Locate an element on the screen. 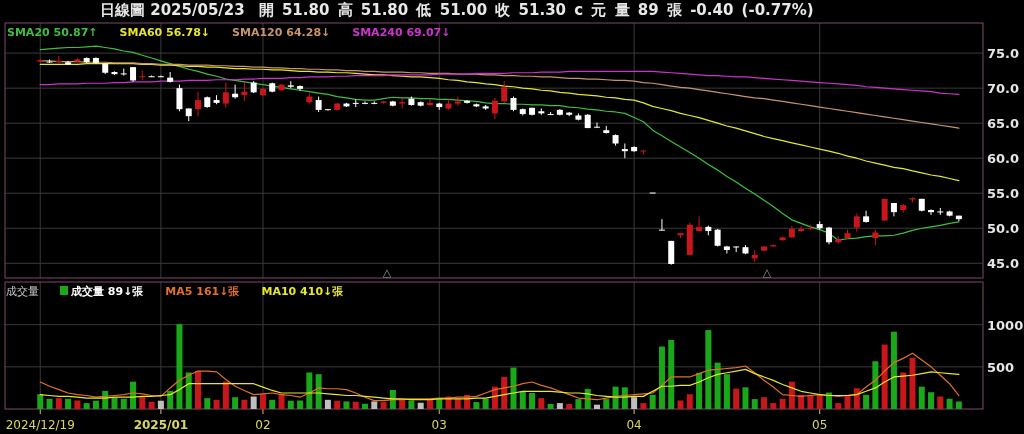  text: SMA120 64.28↓ is located at coordinates (281, 32).